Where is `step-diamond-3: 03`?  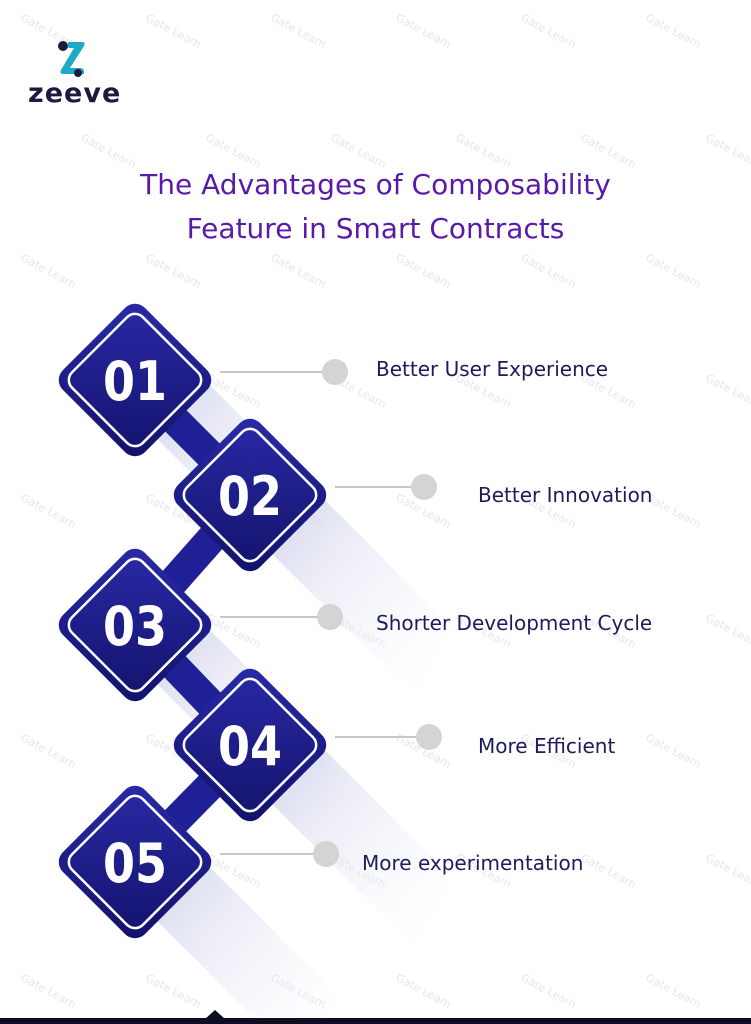 step-diamond-3: 03 is located at coordinates (135, 625).